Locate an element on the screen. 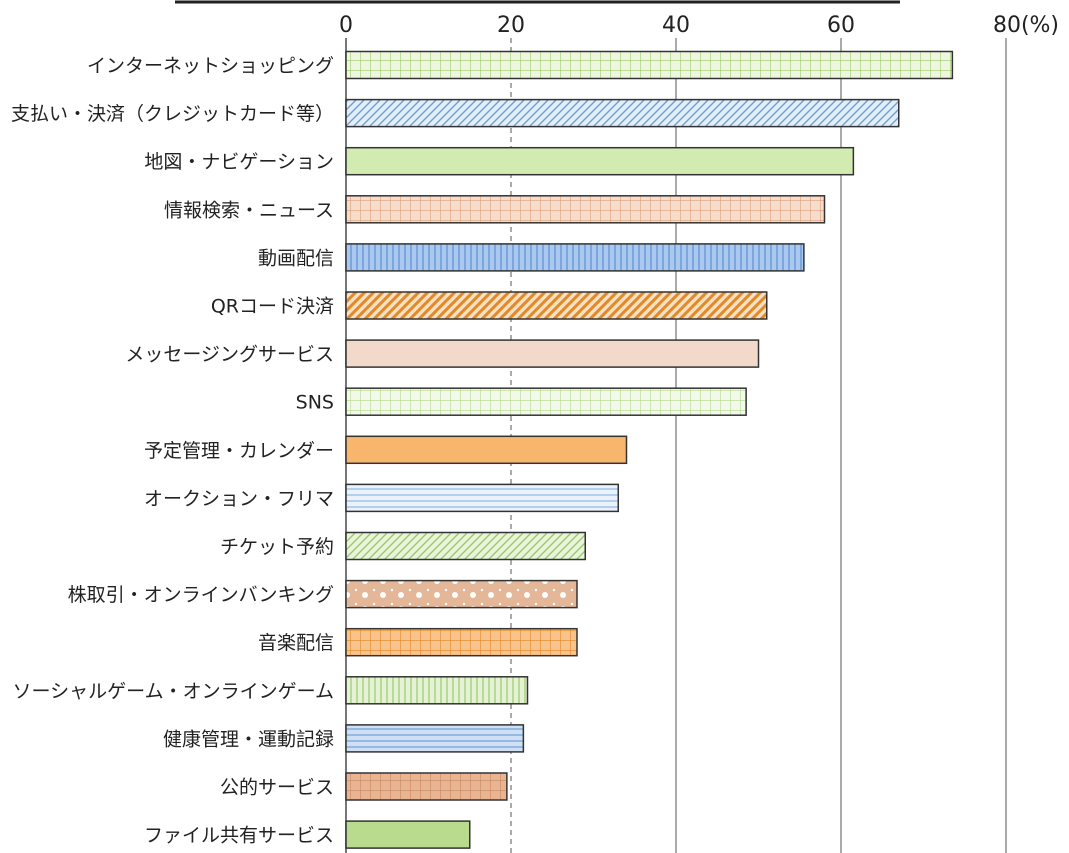  category-label-8: 予定管理・カレンダー is located at coordinates (239, 451).